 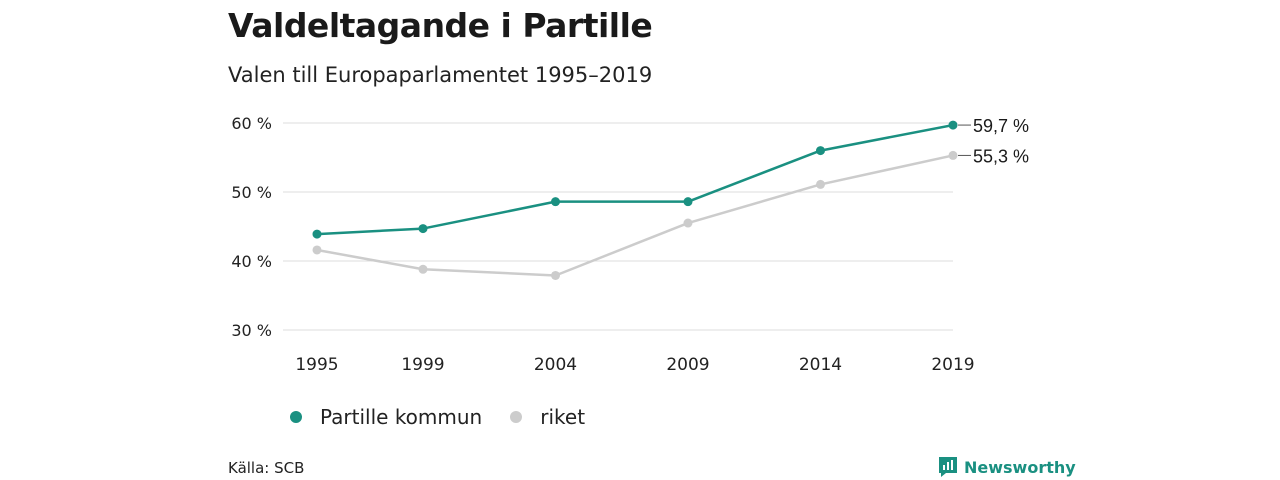 What do you see at coordinates (440, 25) in the screenshot?
I see `chart-title: Valdeltagande i Partille` at bounding box center [440, 25].